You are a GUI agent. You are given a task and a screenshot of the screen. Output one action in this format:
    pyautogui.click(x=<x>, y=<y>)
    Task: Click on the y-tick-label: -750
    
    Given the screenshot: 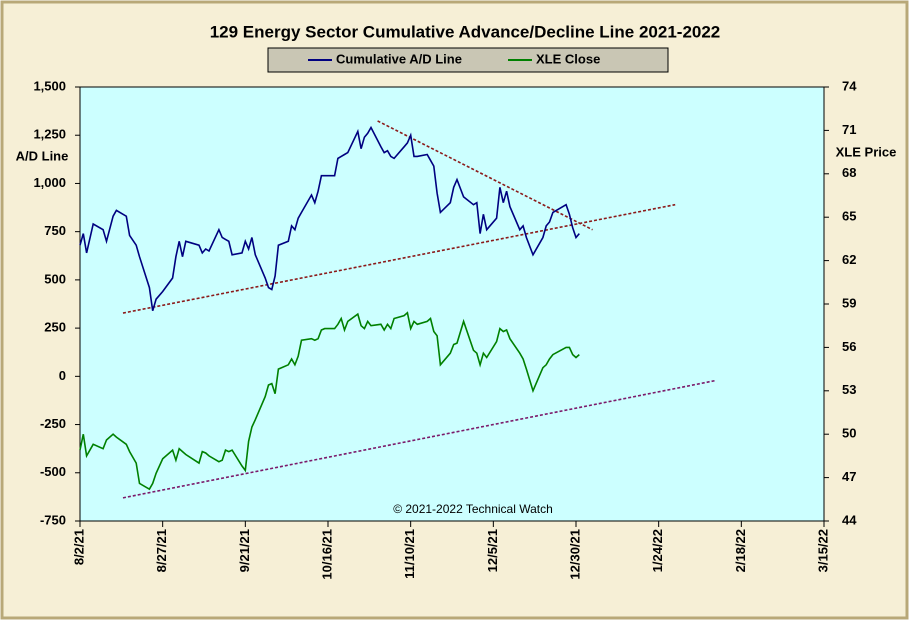 What is the action you would take?
    pyautogui.click(x=53, y=519)
    